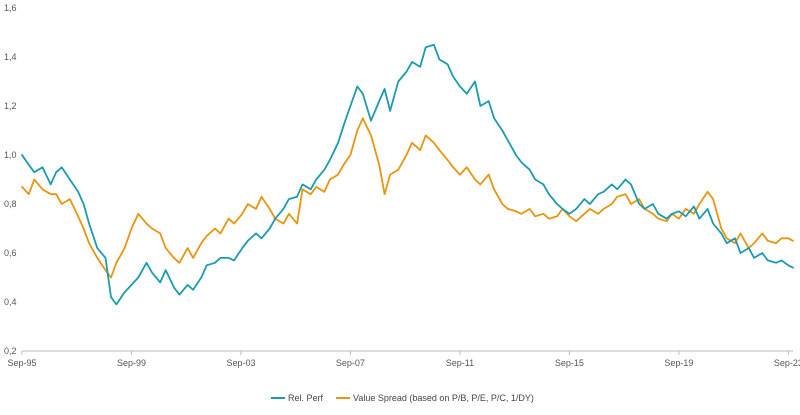  What do you see at coordinates (10, 106) in the screenshot?
I see `y-tick-label: 1,2` at bounding box center [10, 106].